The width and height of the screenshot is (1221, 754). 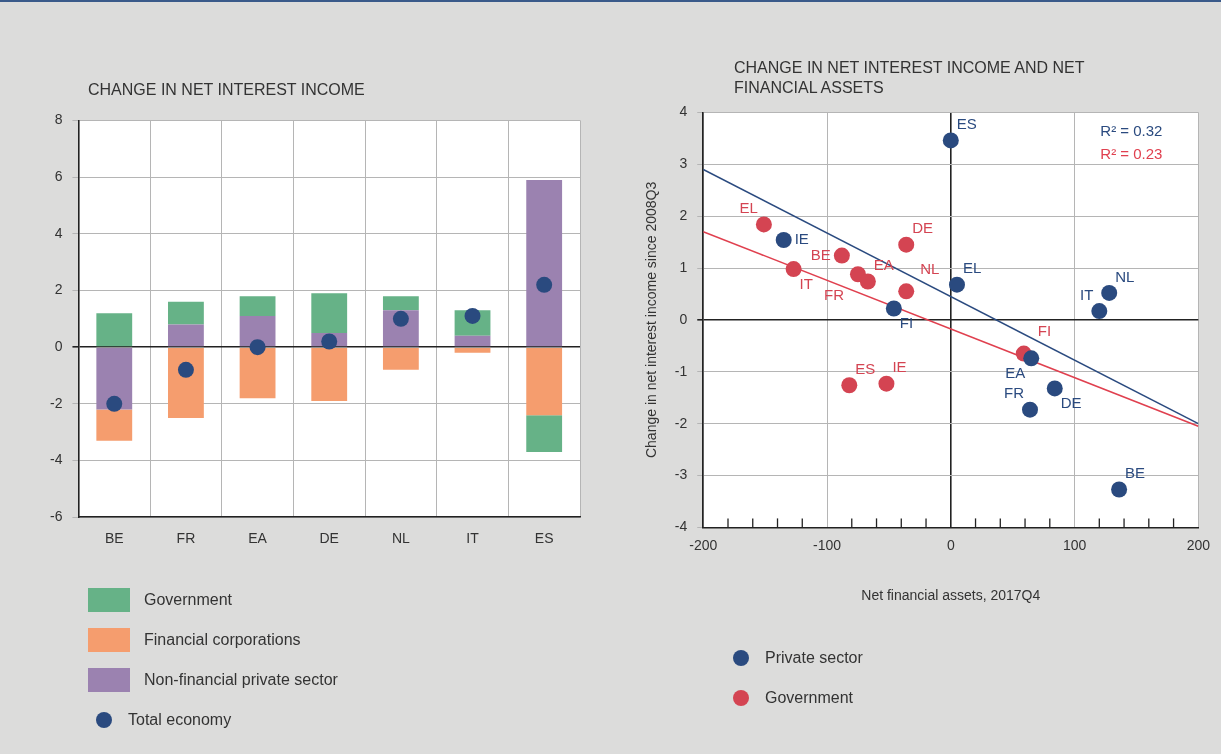 What do you see at coordinates (1198, 544) in the screenshot?
I see `x-tick-label: 200` at bounding box center [1198, 544].